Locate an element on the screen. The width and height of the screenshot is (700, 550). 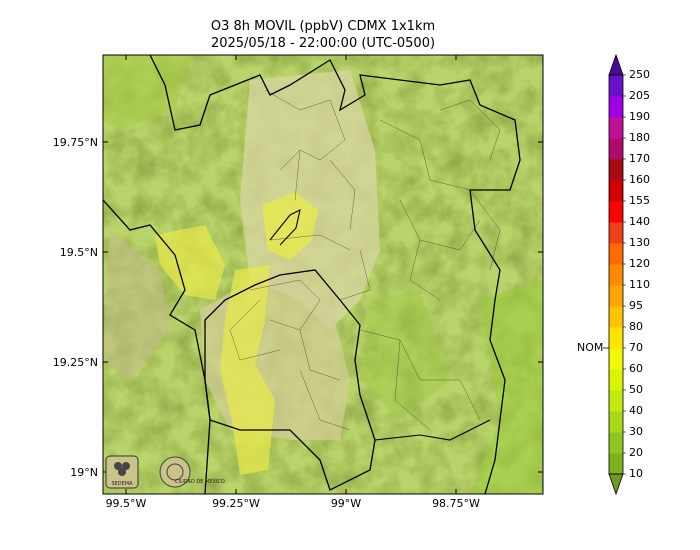
colorbar-tick-label: 10 is located at coordinates (636, 473).